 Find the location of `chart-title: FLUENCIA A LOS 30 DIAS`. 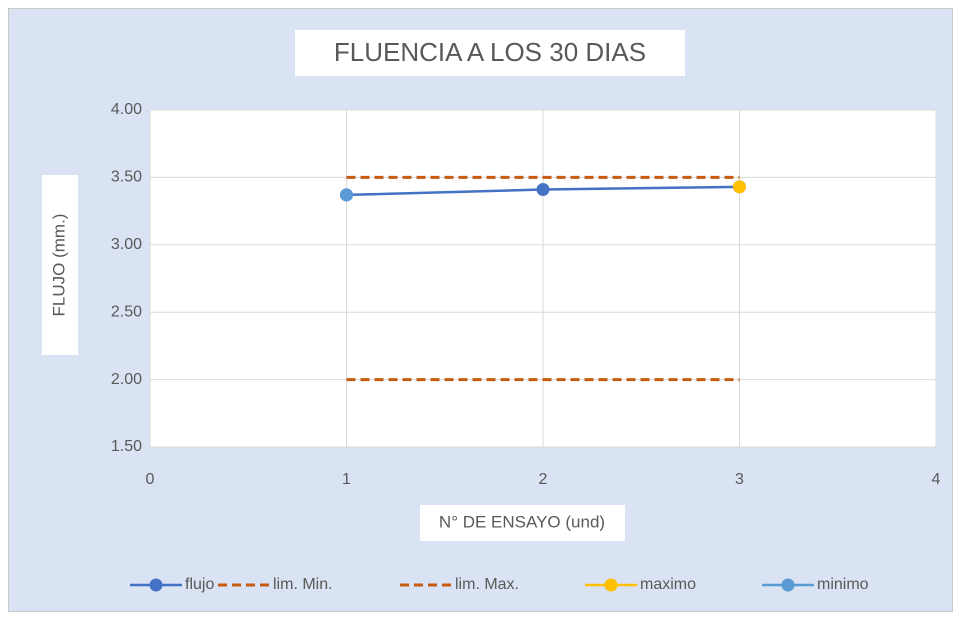

chart-title: FLUENCIA A LOS 30 DIAS is located at coordinates (490, 52).